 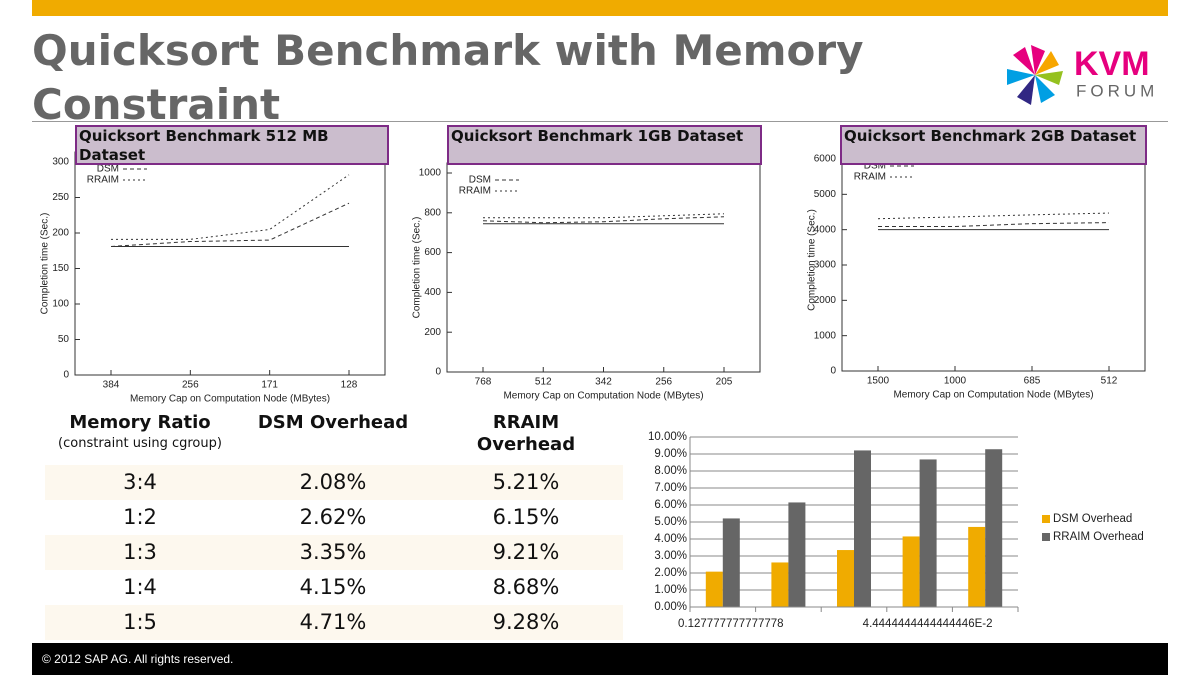 What do you see at coordinates (1046, 519) in the screenshot?
I see `legend-swatch` at bounding box center [1046, 519].